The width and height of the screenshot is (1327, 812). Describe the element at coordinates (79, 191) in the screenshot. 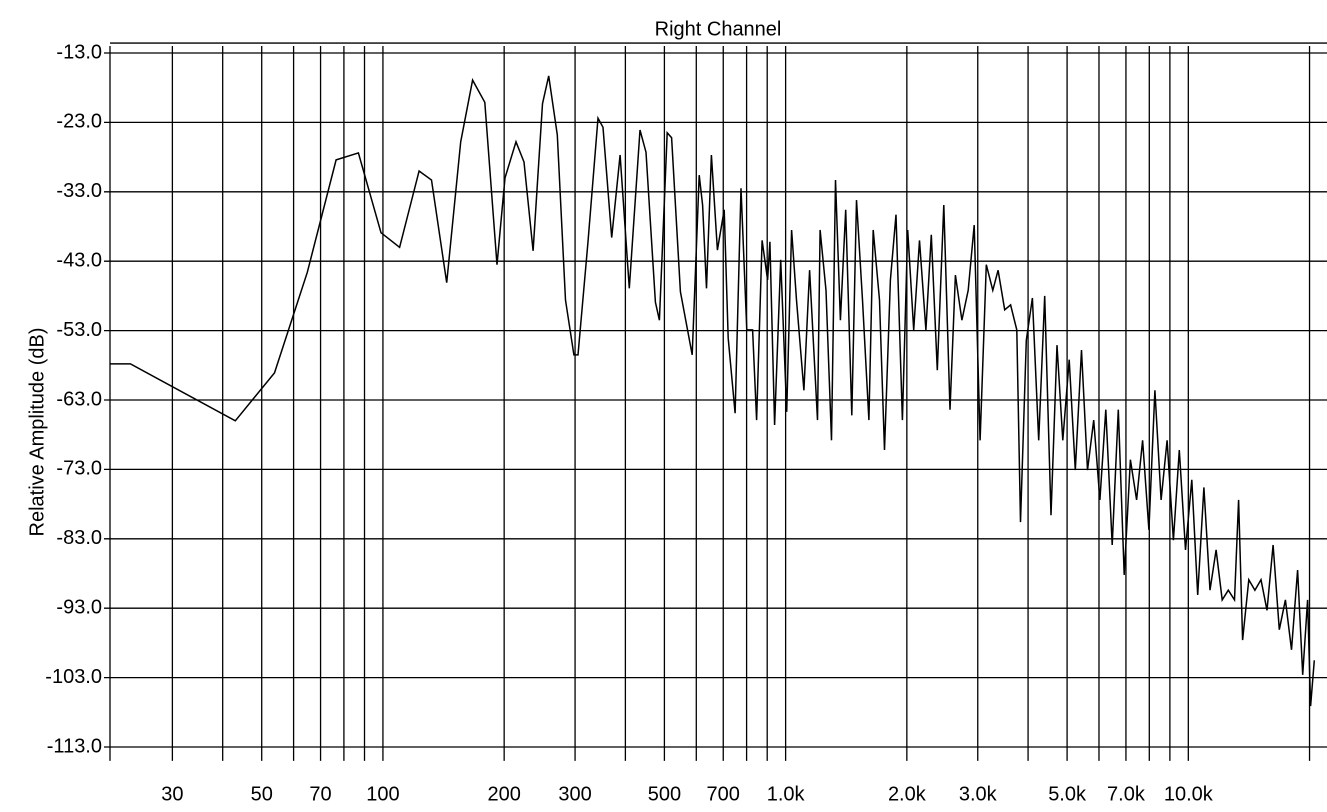

I see `y-tick-label: -33.0` at that location.